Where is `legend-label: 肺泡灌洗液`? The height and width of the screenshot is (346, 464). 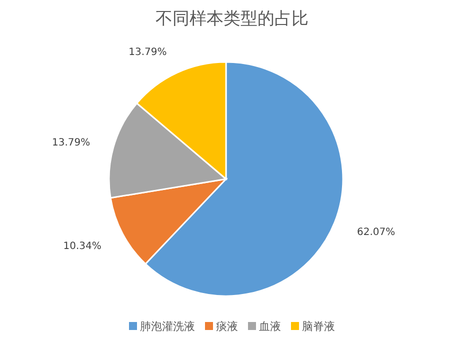
legend-label: 肺泡灌洗液 is located at coordinates (167, 326).